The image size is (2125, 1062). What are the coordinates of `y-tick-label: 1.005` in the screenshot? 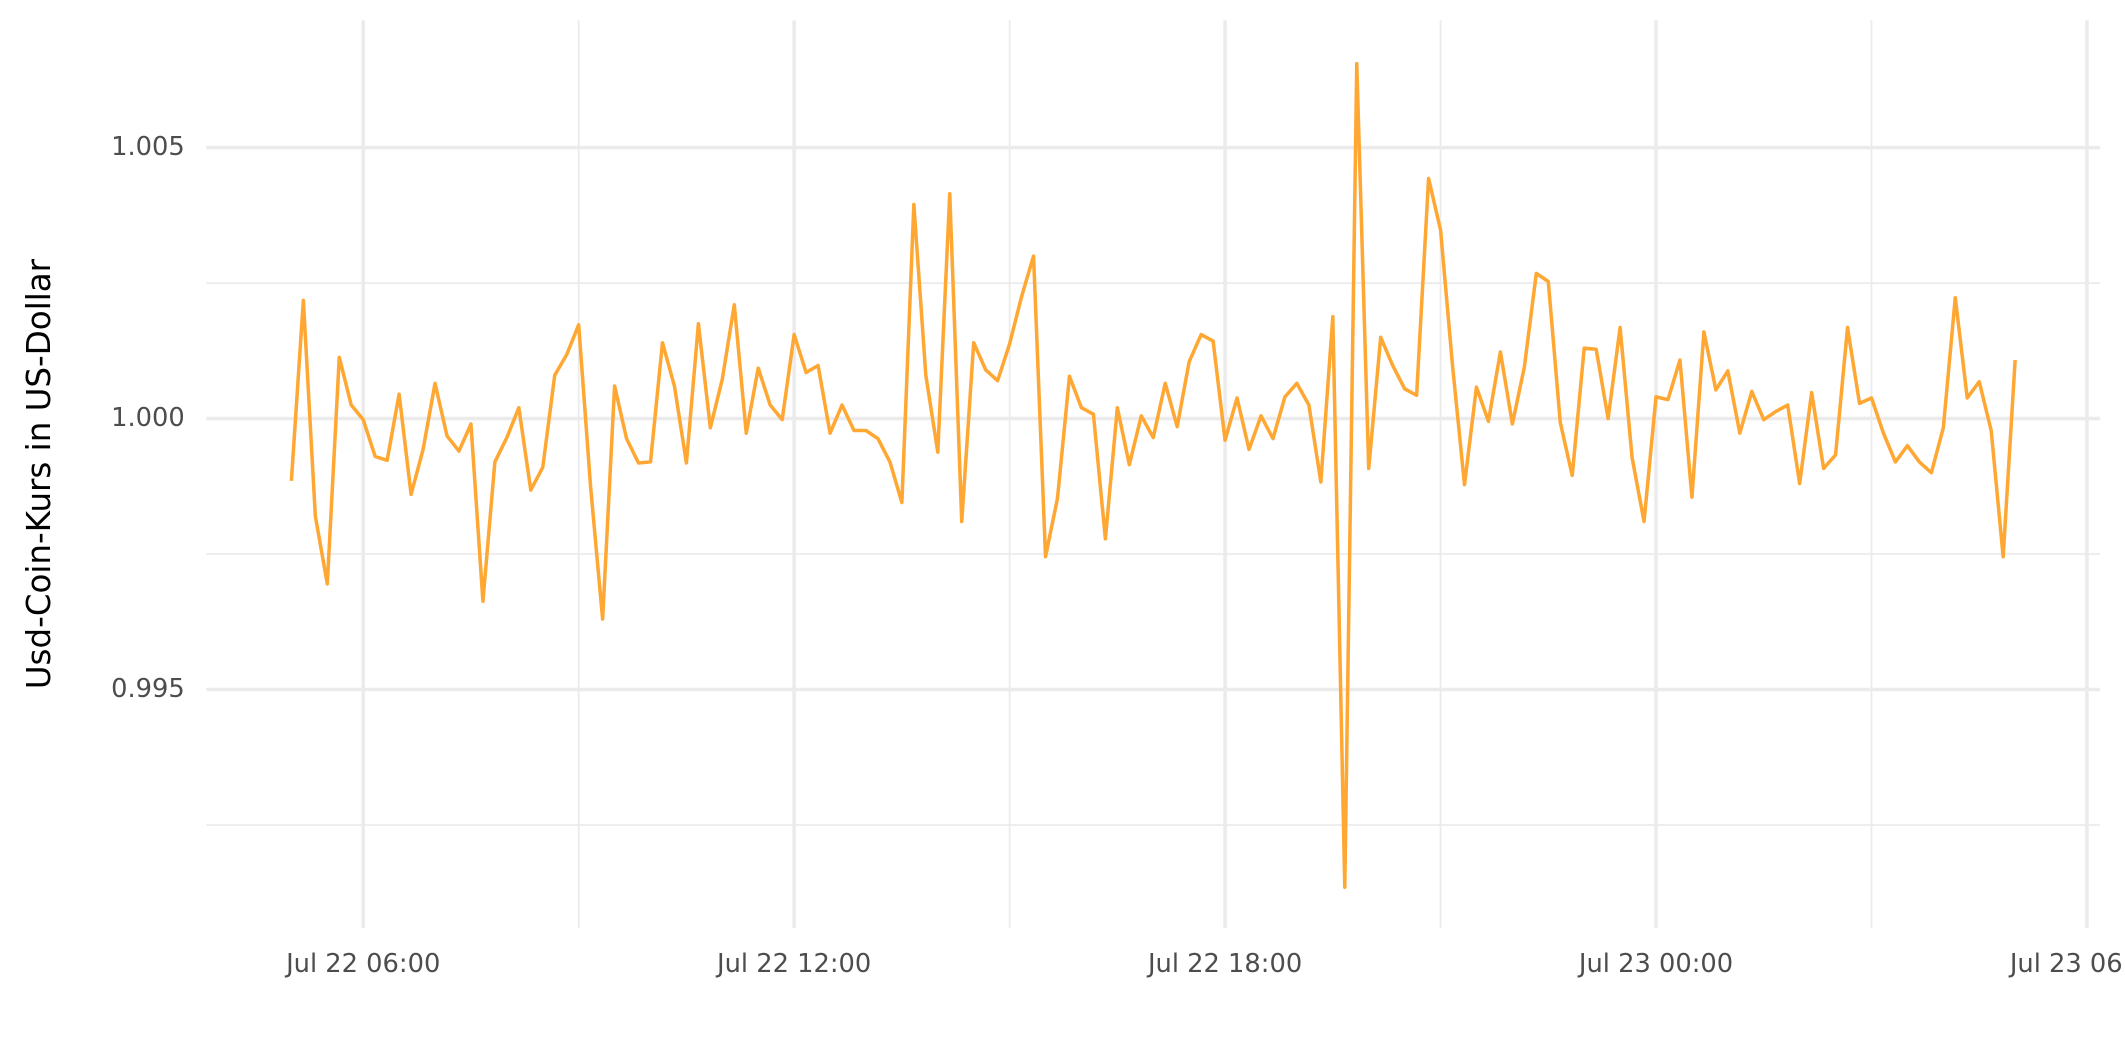 It's located at (148, 147).